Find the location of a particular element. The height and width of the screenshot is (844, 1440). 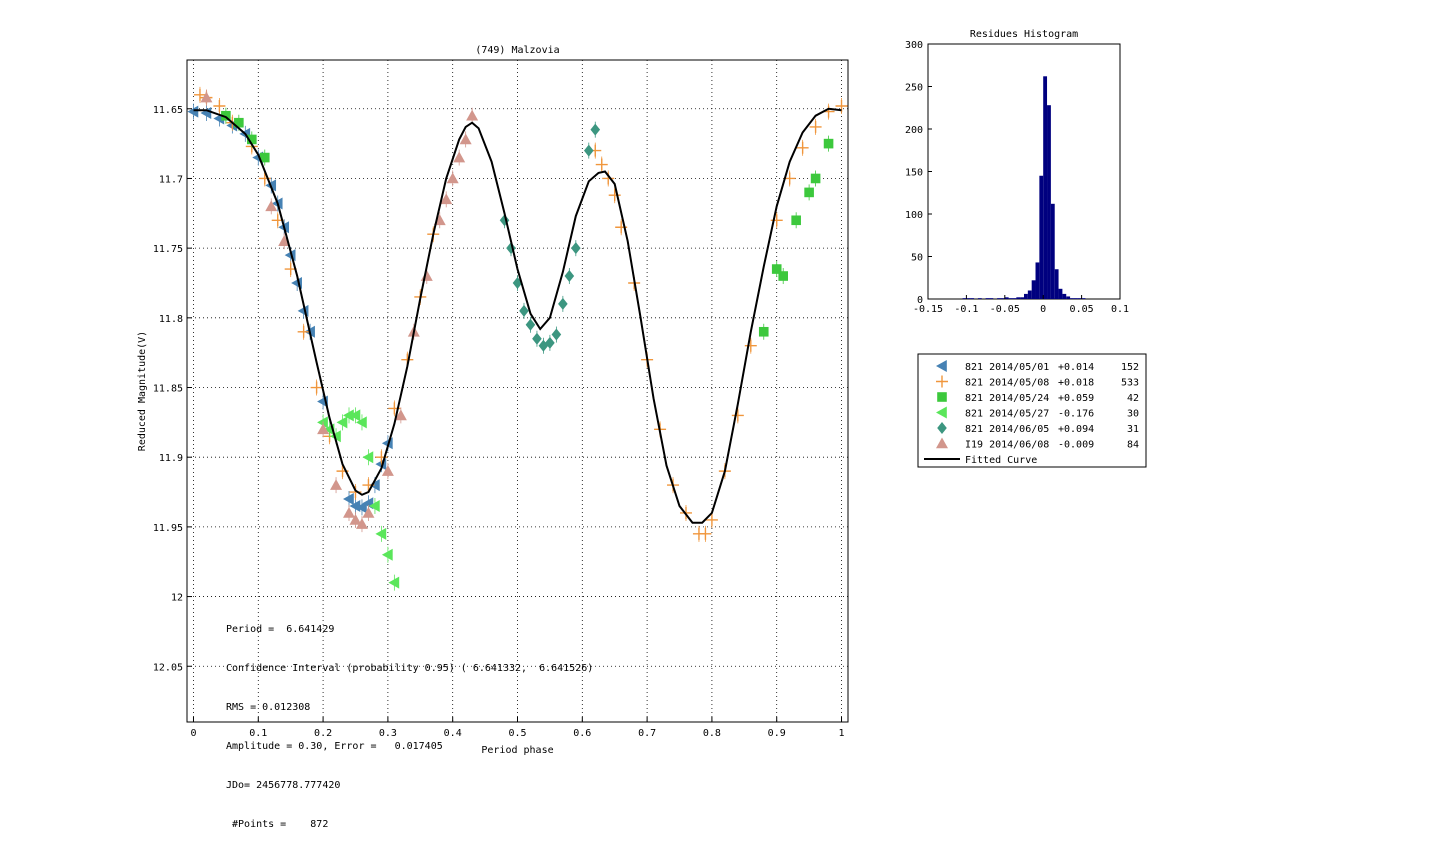

hist-x-tick-label: -0.05 is located at coordinates (1005, 309).